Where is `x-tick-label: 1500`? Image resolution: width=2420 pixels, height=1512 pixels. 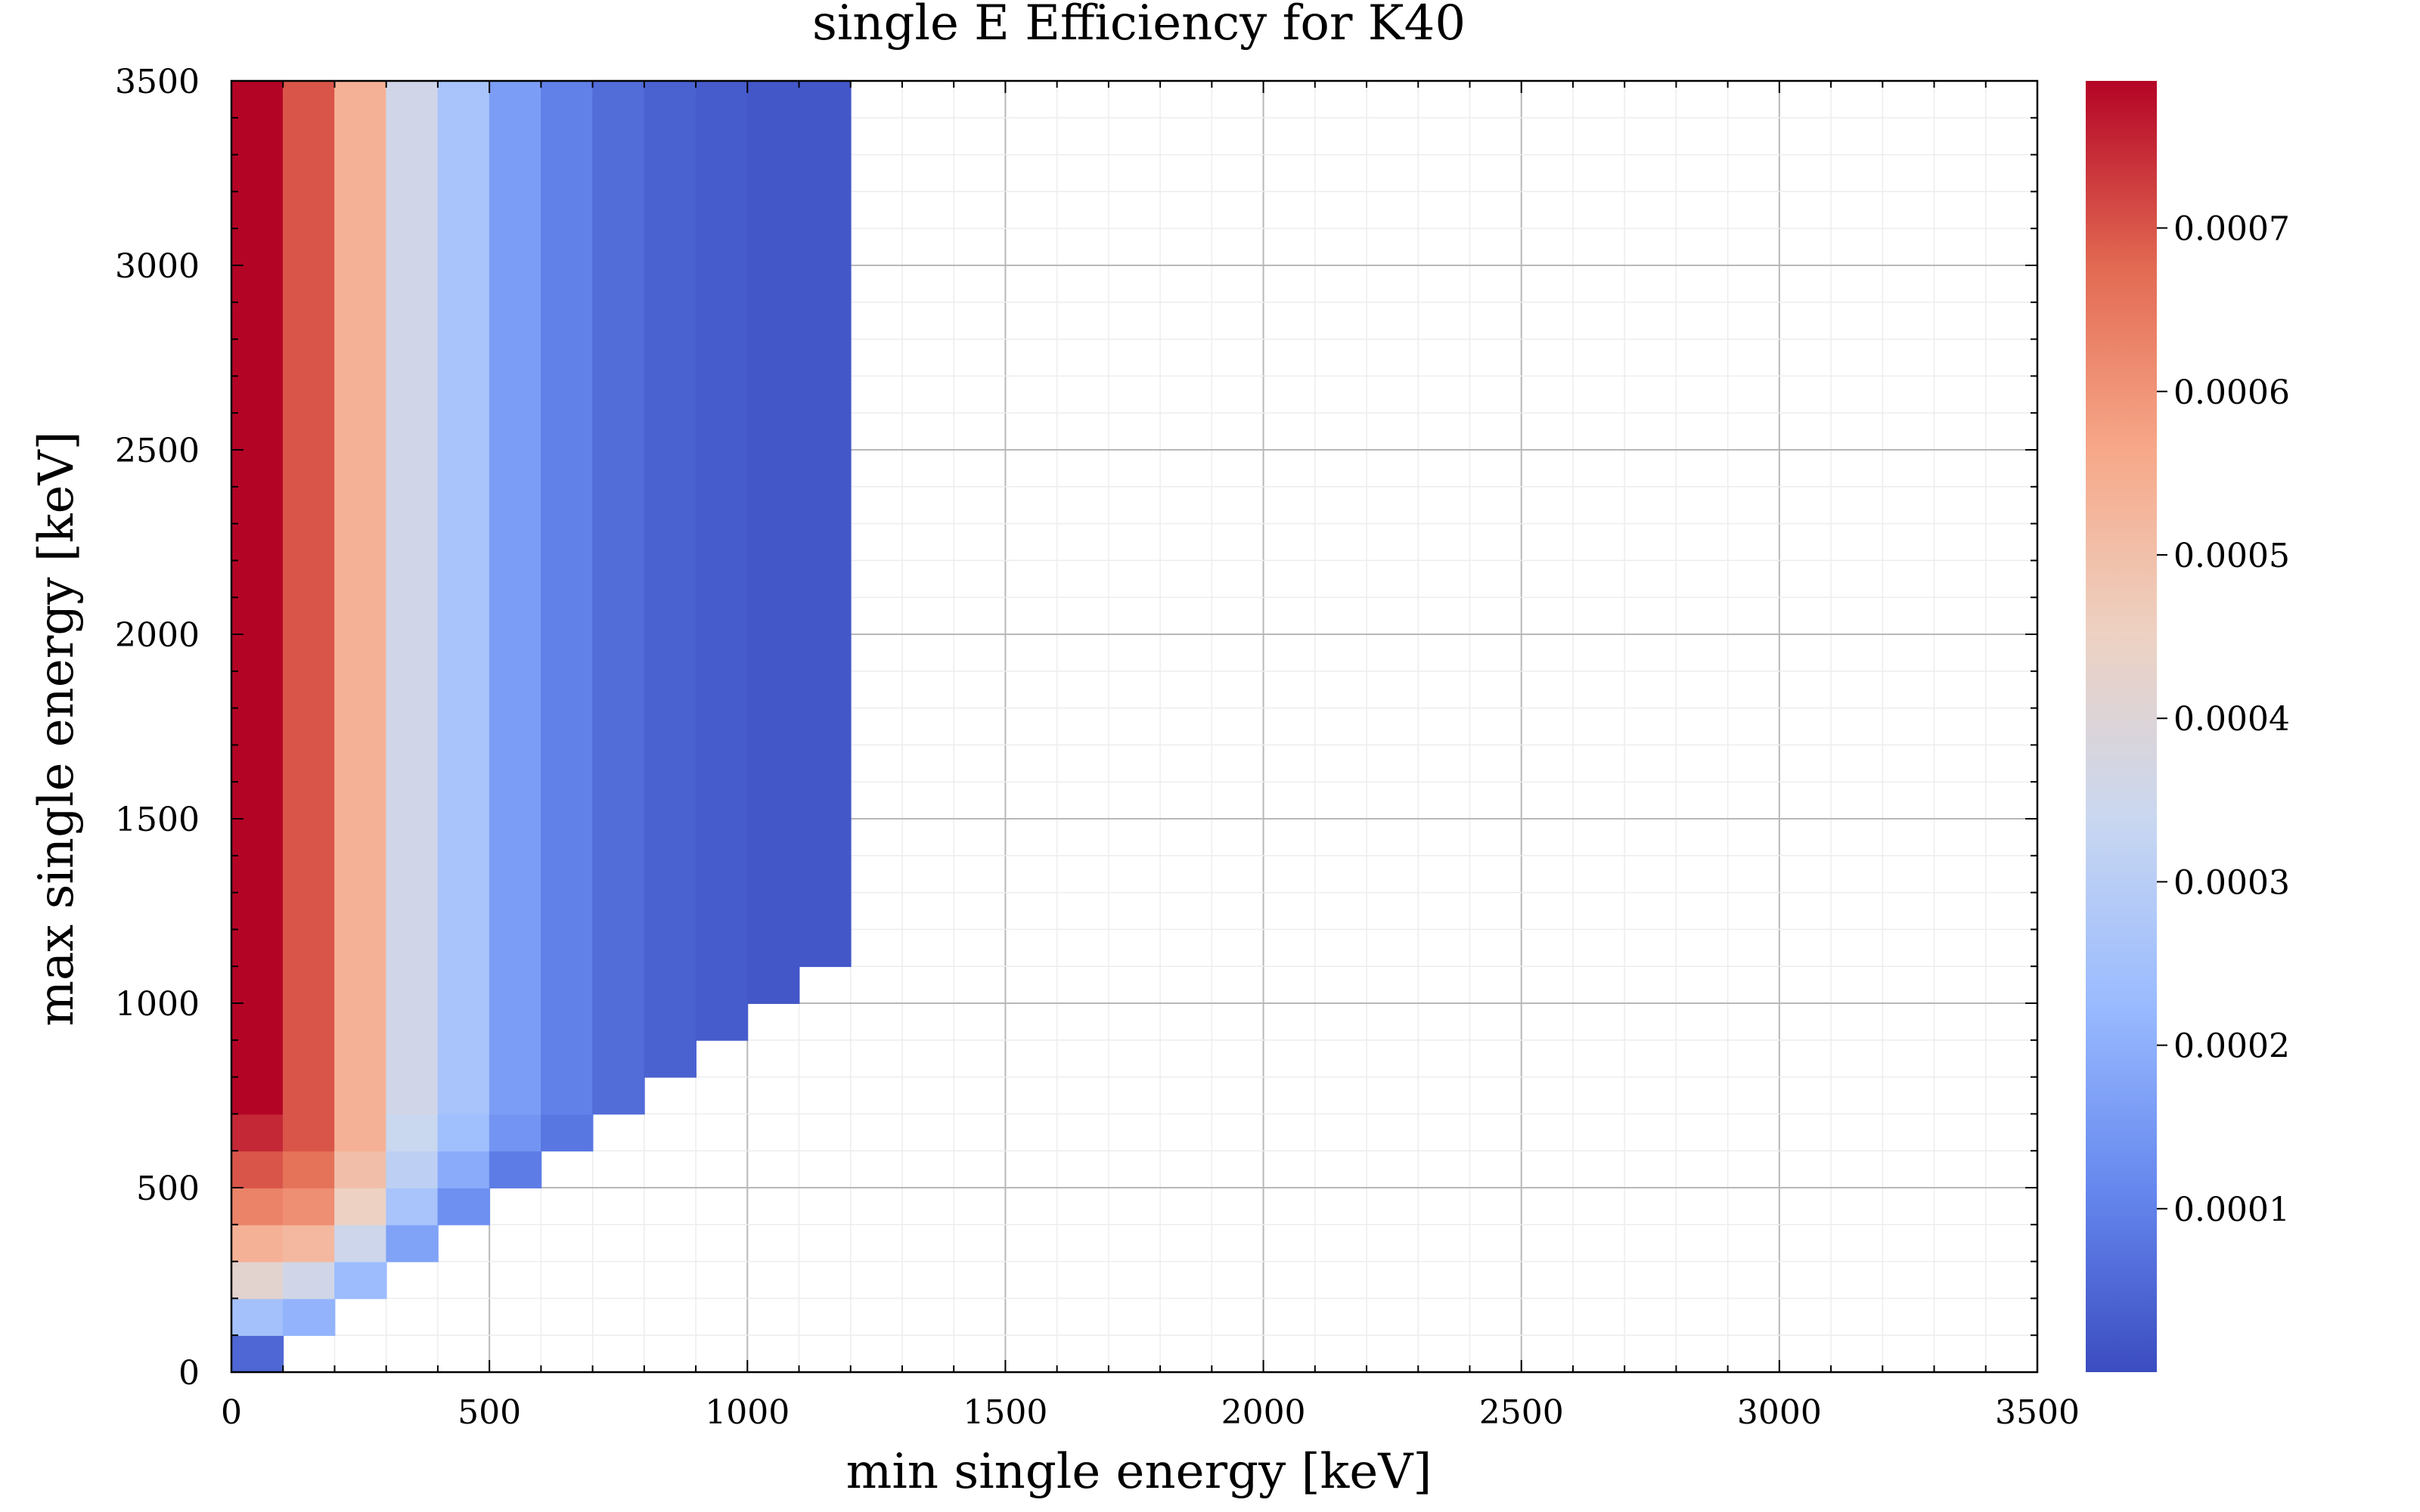 x-tick-label: 1500 is located at coordinates (1005, 1412).